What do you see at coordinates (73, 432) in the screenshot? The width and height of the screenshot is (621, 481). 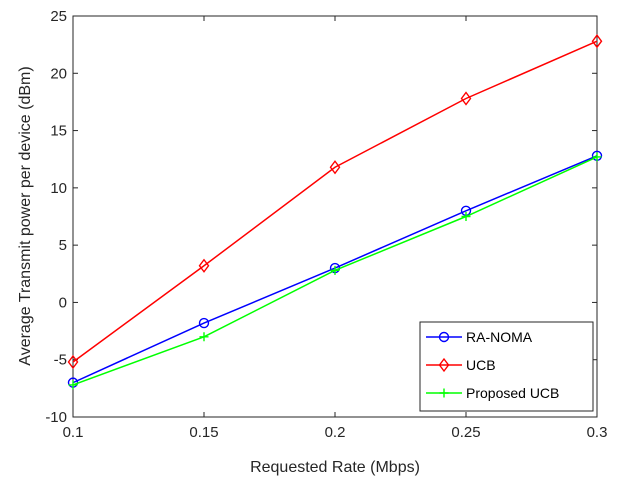 I see `x-tick-label: 0.1` at bounding box center [73, 432].